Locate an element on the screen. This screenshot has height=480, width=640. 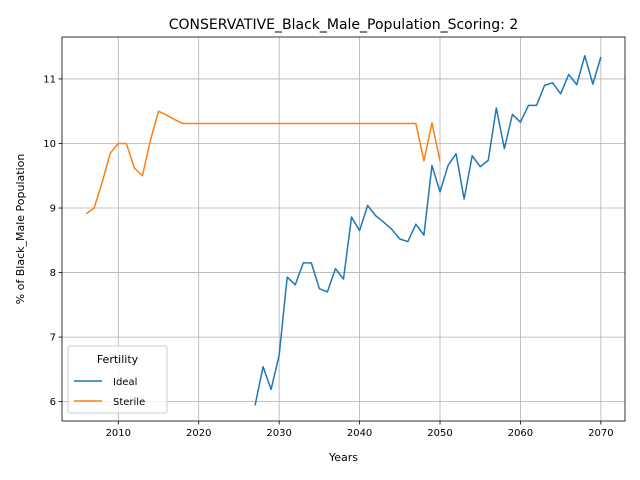
y-tick-label: 10 is located at coordinates (49, 144).